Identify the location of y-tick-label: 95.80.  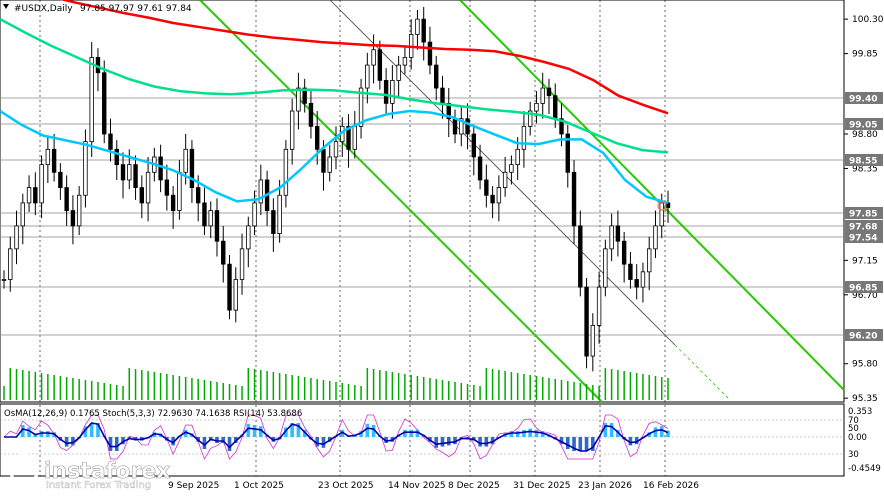
(865, 365).